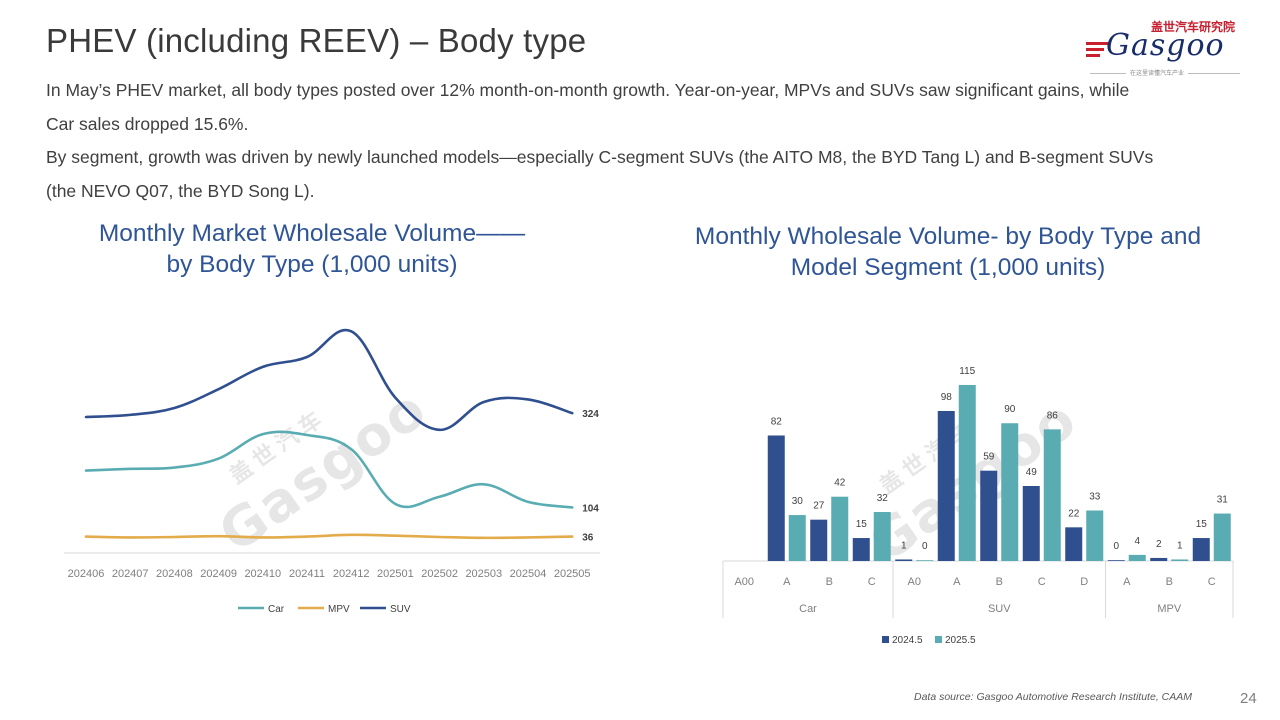  What do you see at coordinates (329, 536) in the screenshot?
I see `series-line-mpv` at bounding box center [329, 536].